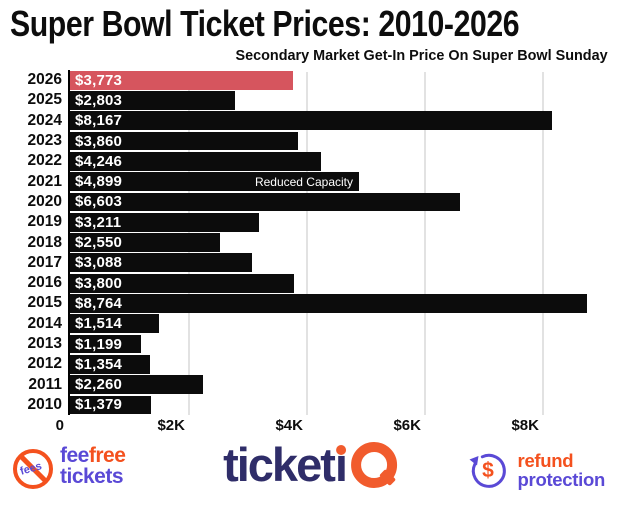  I want to click on value-label: $2,803, so click(99, 100).